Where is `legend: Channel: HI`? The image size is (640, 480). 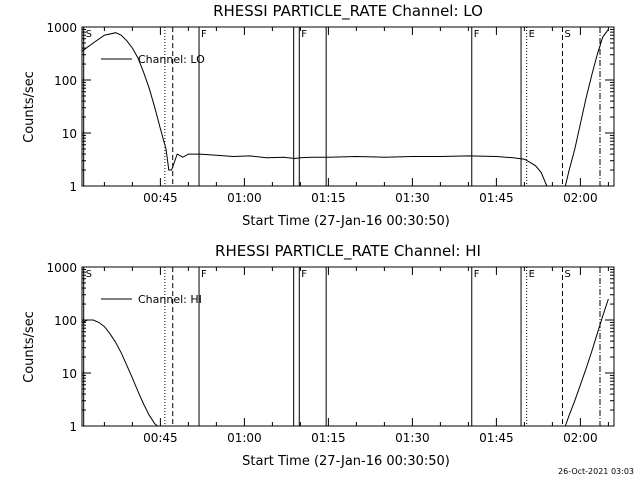
legend: Channel: HI is located at coordinates (151, 299).